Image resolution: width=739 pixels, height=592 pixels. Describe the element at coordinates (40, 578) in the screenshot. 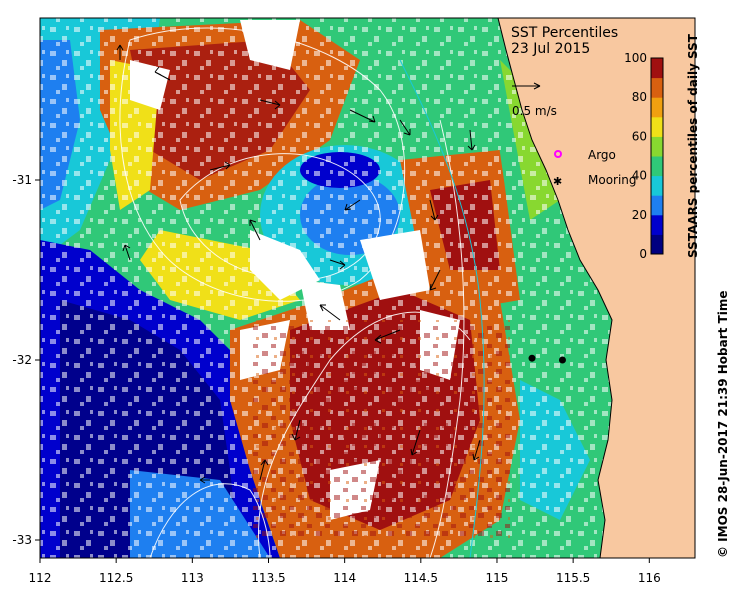

I see `x-tick-label: 112` at that location.